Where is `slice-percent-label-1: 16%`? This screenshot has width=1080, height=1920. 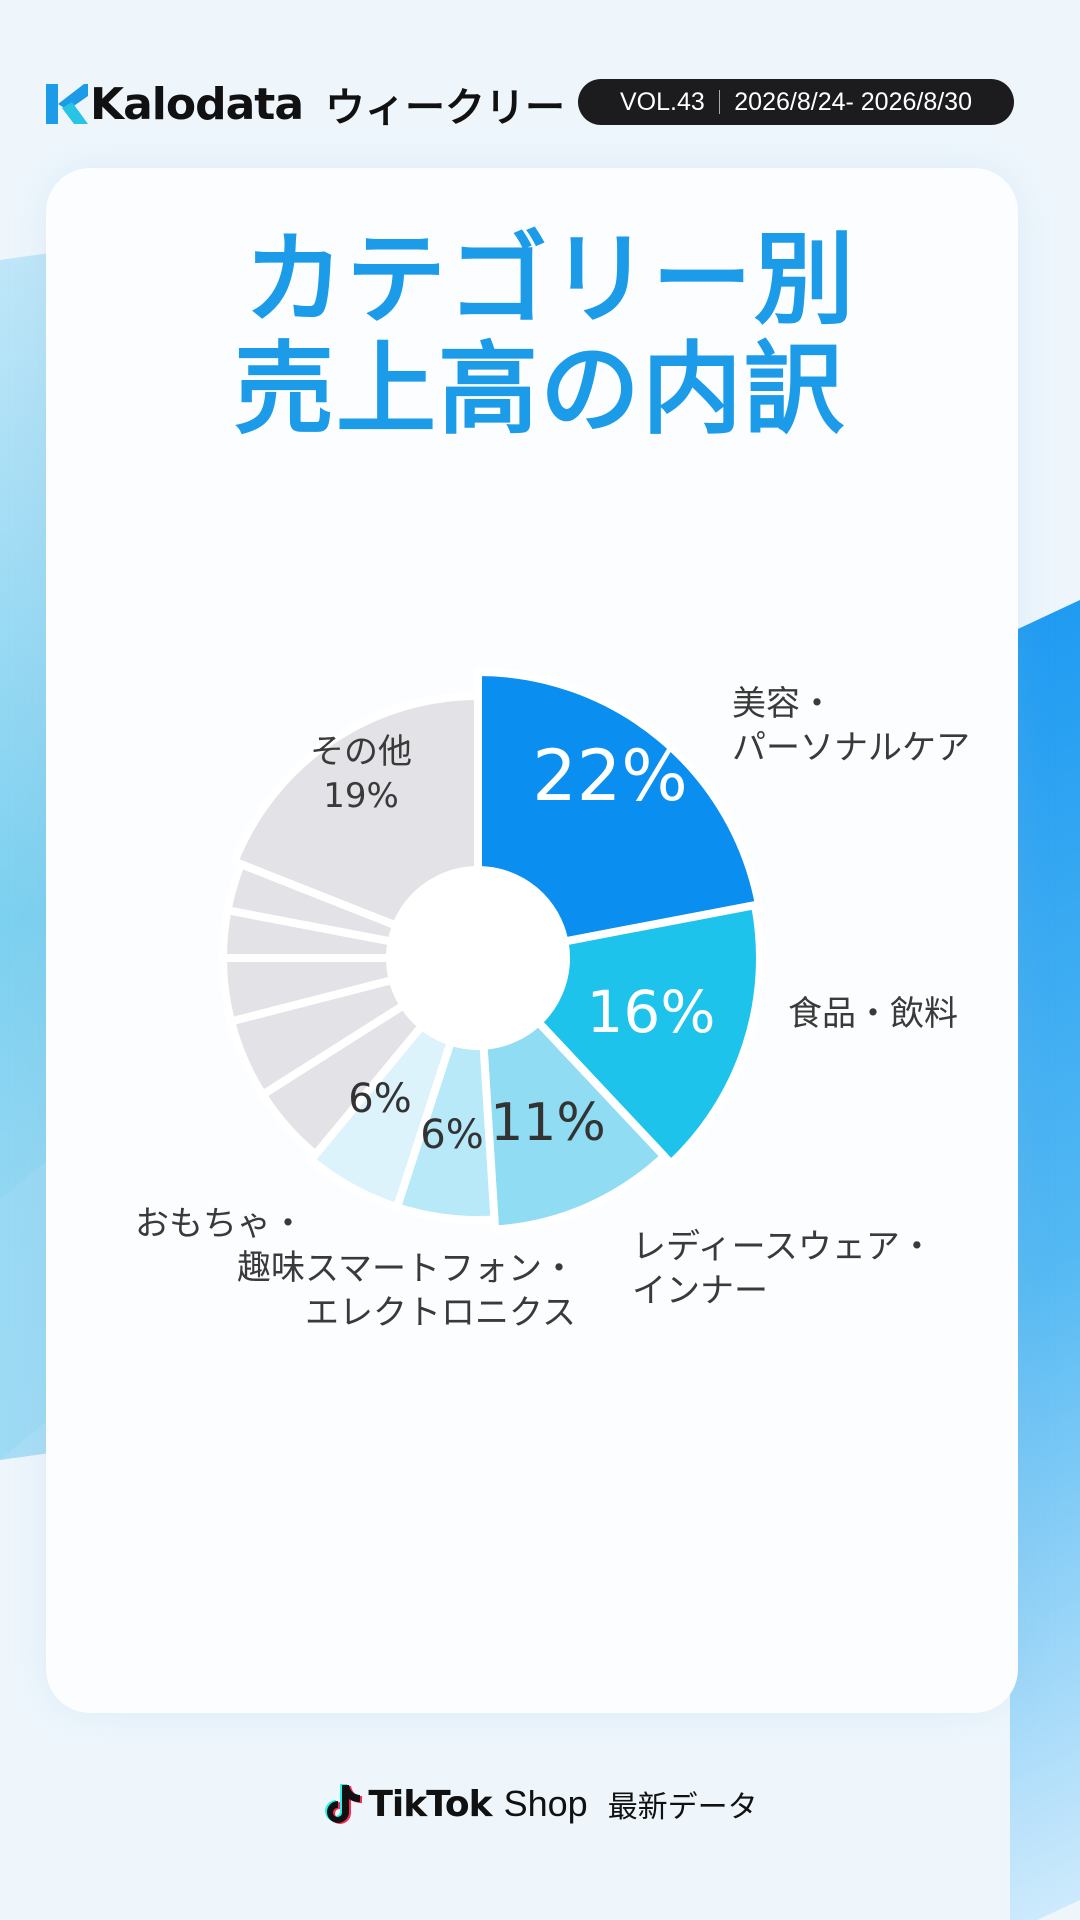 slice-percent-label-1: 16% is located at coordinates (651, 1012).